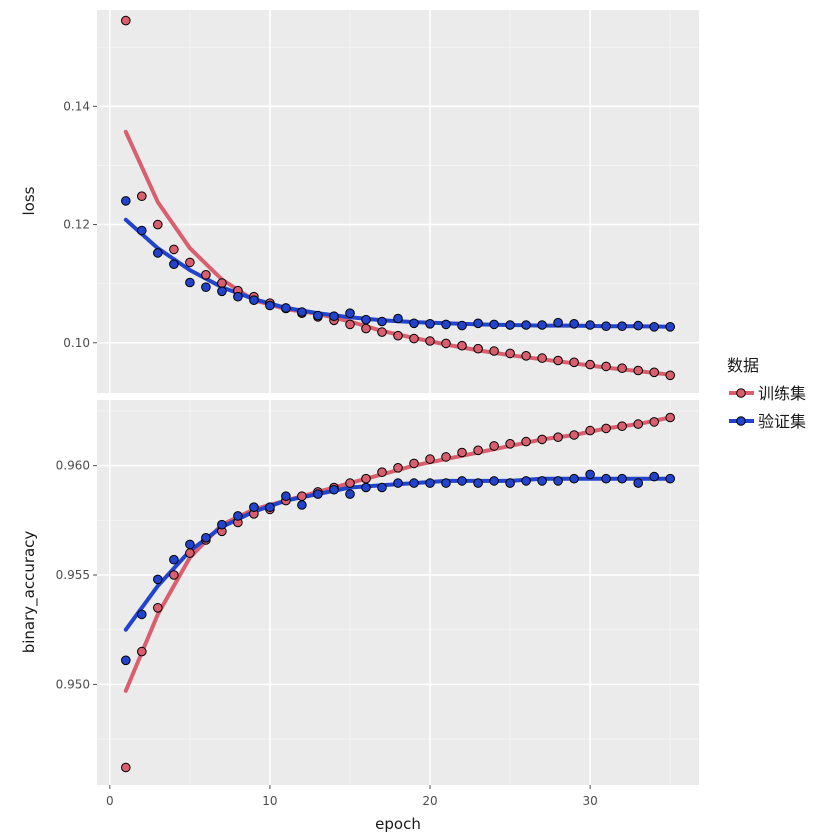  I want to click on watermark-source: CSDN @拓端研究室, so click(718, 826).